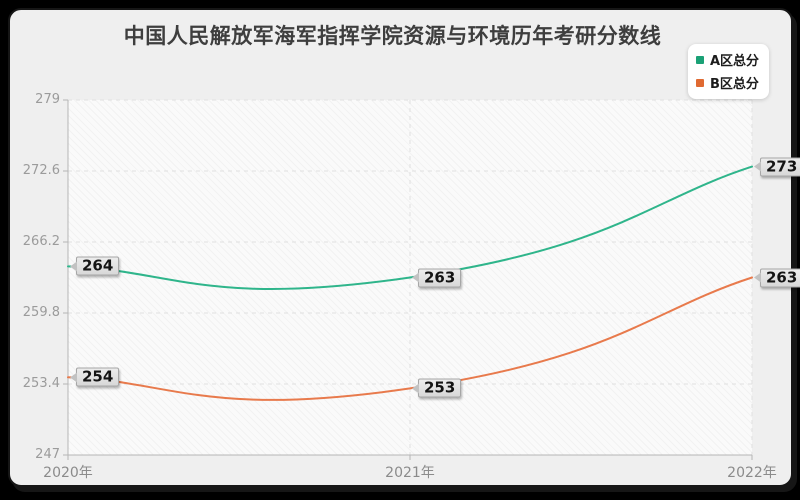  I want to click on data-label-0-2020年: 264, so click(98, 266).